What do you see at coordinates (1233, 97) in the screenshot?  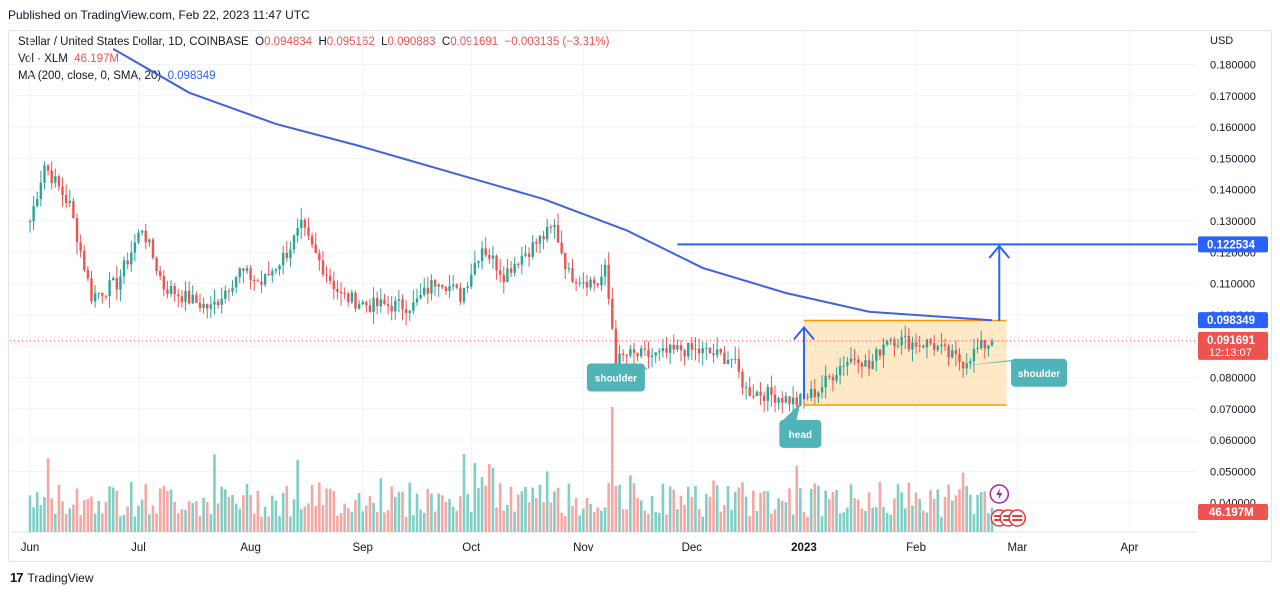 I see `y-tick-label: 0.170000` at bounding box center [1233, 97].